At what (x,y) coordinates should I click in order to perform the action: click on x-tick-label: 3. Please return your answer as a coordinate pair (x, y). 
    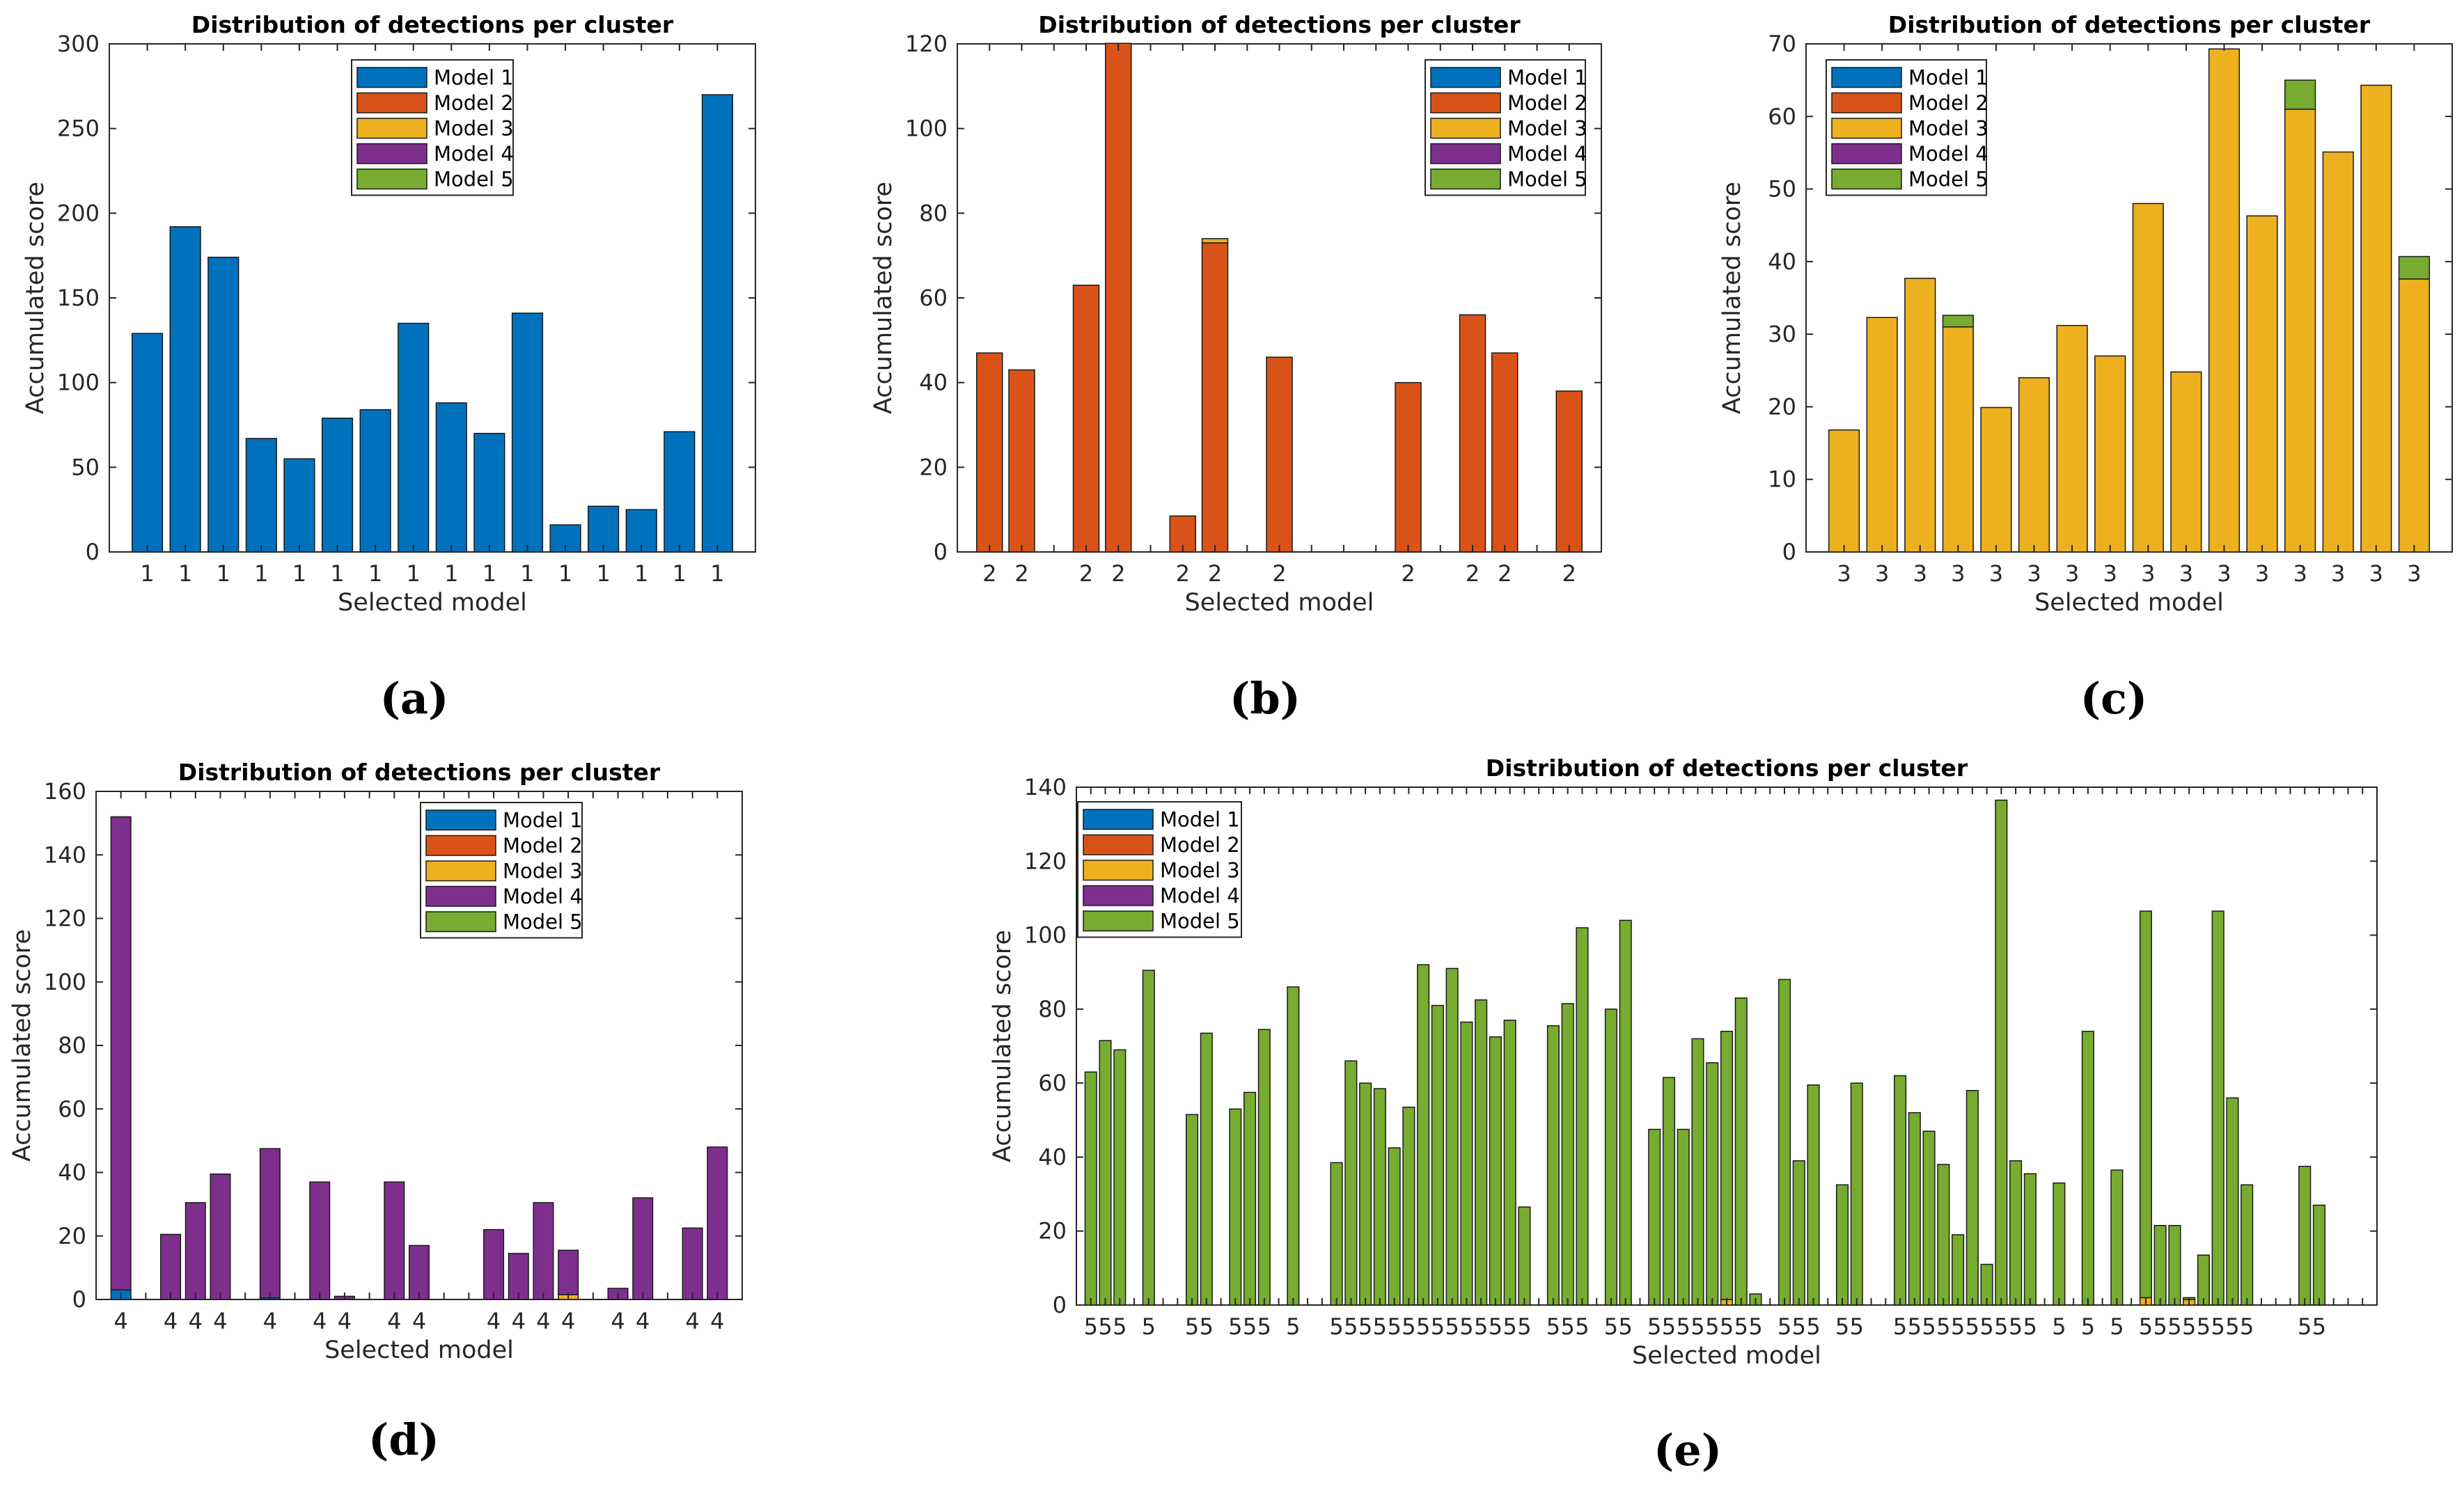
    Looking at the image, I should click on (2300, 573).